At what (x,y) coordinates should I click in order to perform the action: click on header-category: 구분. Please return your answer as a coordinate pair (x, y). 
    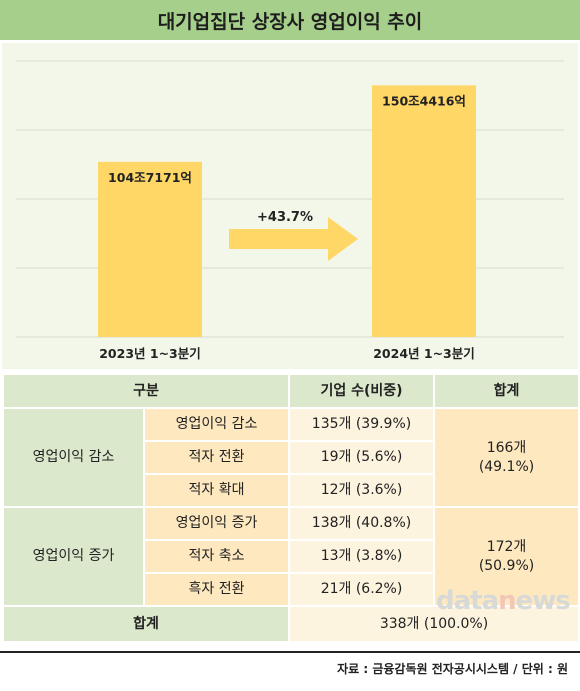
    Looking at the image, I should click on (146, 391).